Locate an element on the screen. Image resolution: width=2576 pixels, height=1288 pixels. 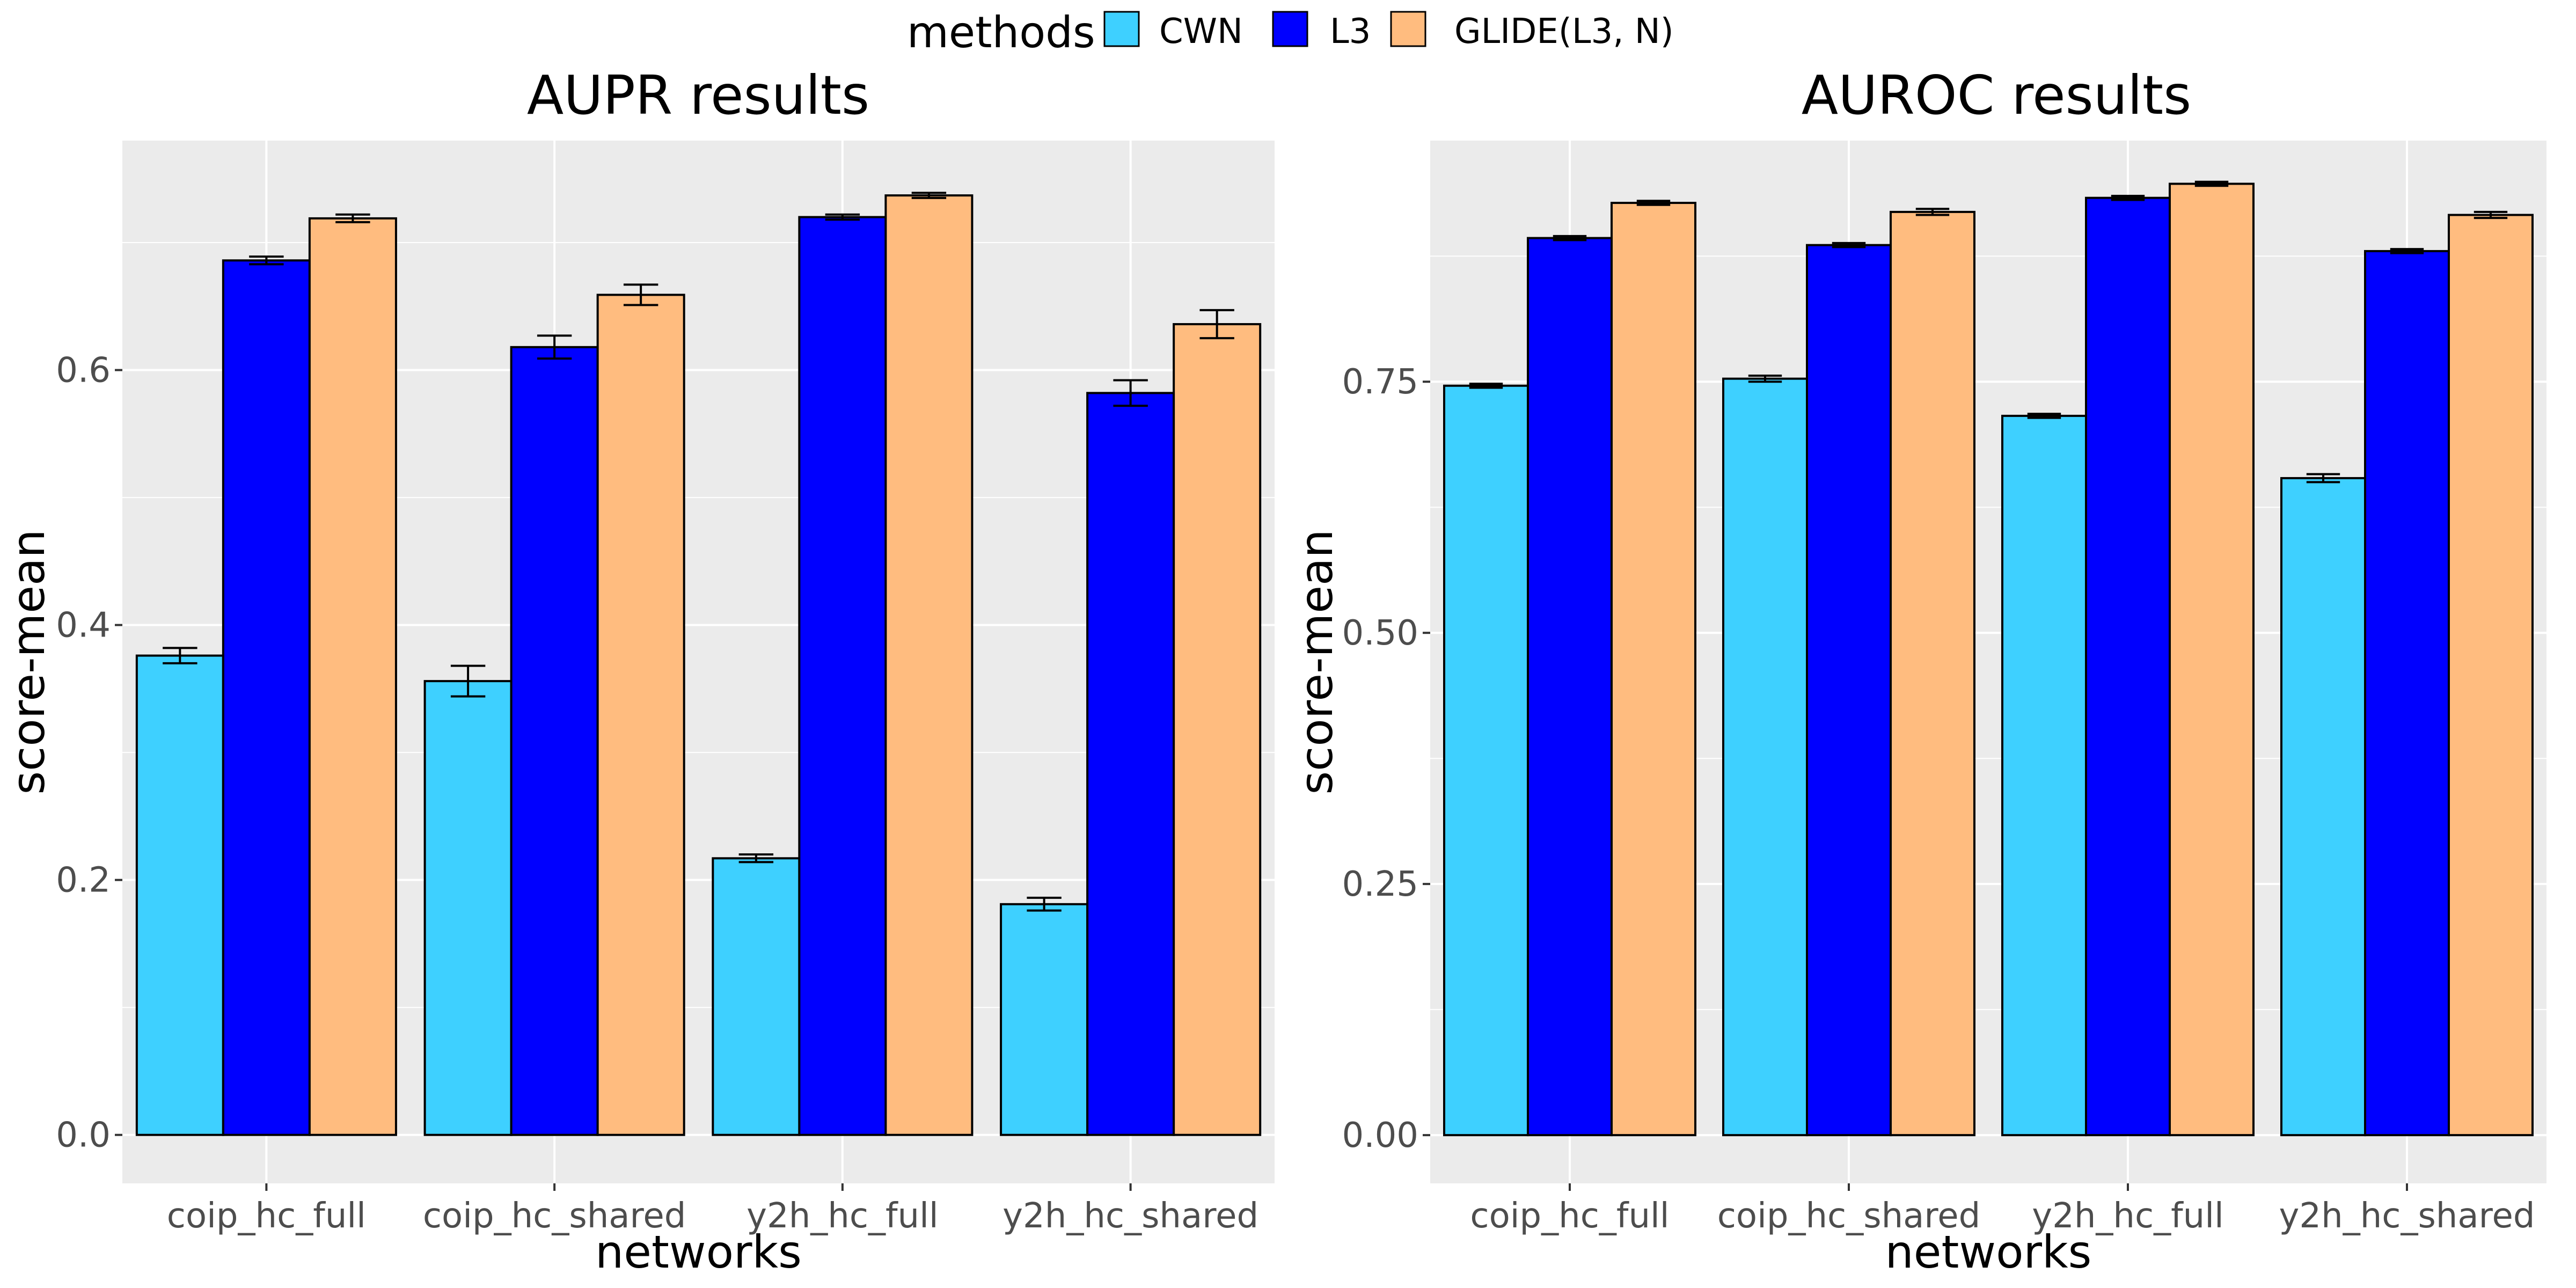
y-tick-label: 0.75 is located at coordinates (1380, 382).